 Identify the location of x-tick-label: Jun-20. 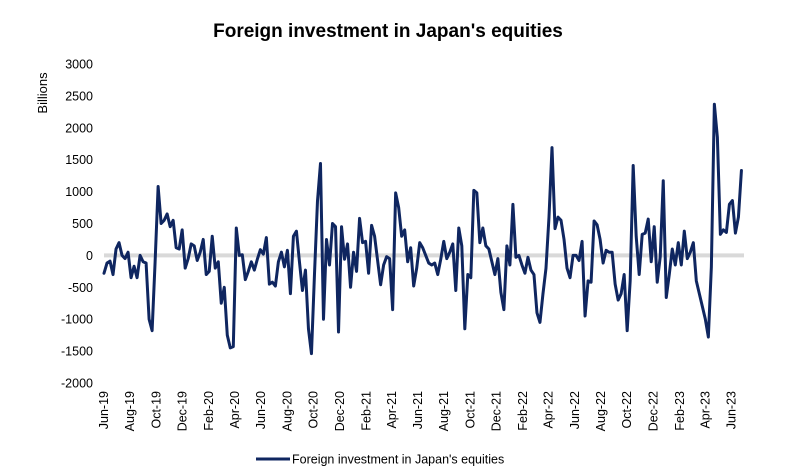
(261, 410).